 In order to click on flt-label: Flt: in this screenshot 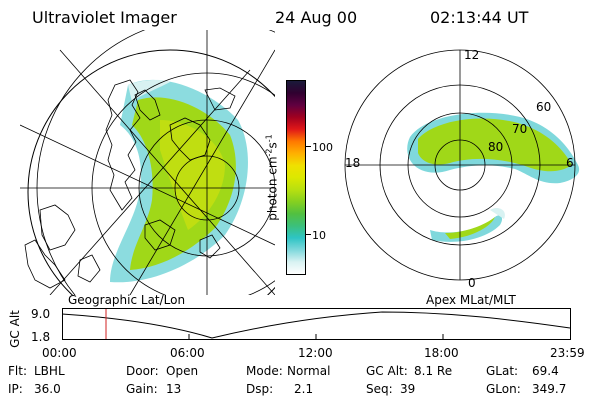, I will do `click(17, 371)`.